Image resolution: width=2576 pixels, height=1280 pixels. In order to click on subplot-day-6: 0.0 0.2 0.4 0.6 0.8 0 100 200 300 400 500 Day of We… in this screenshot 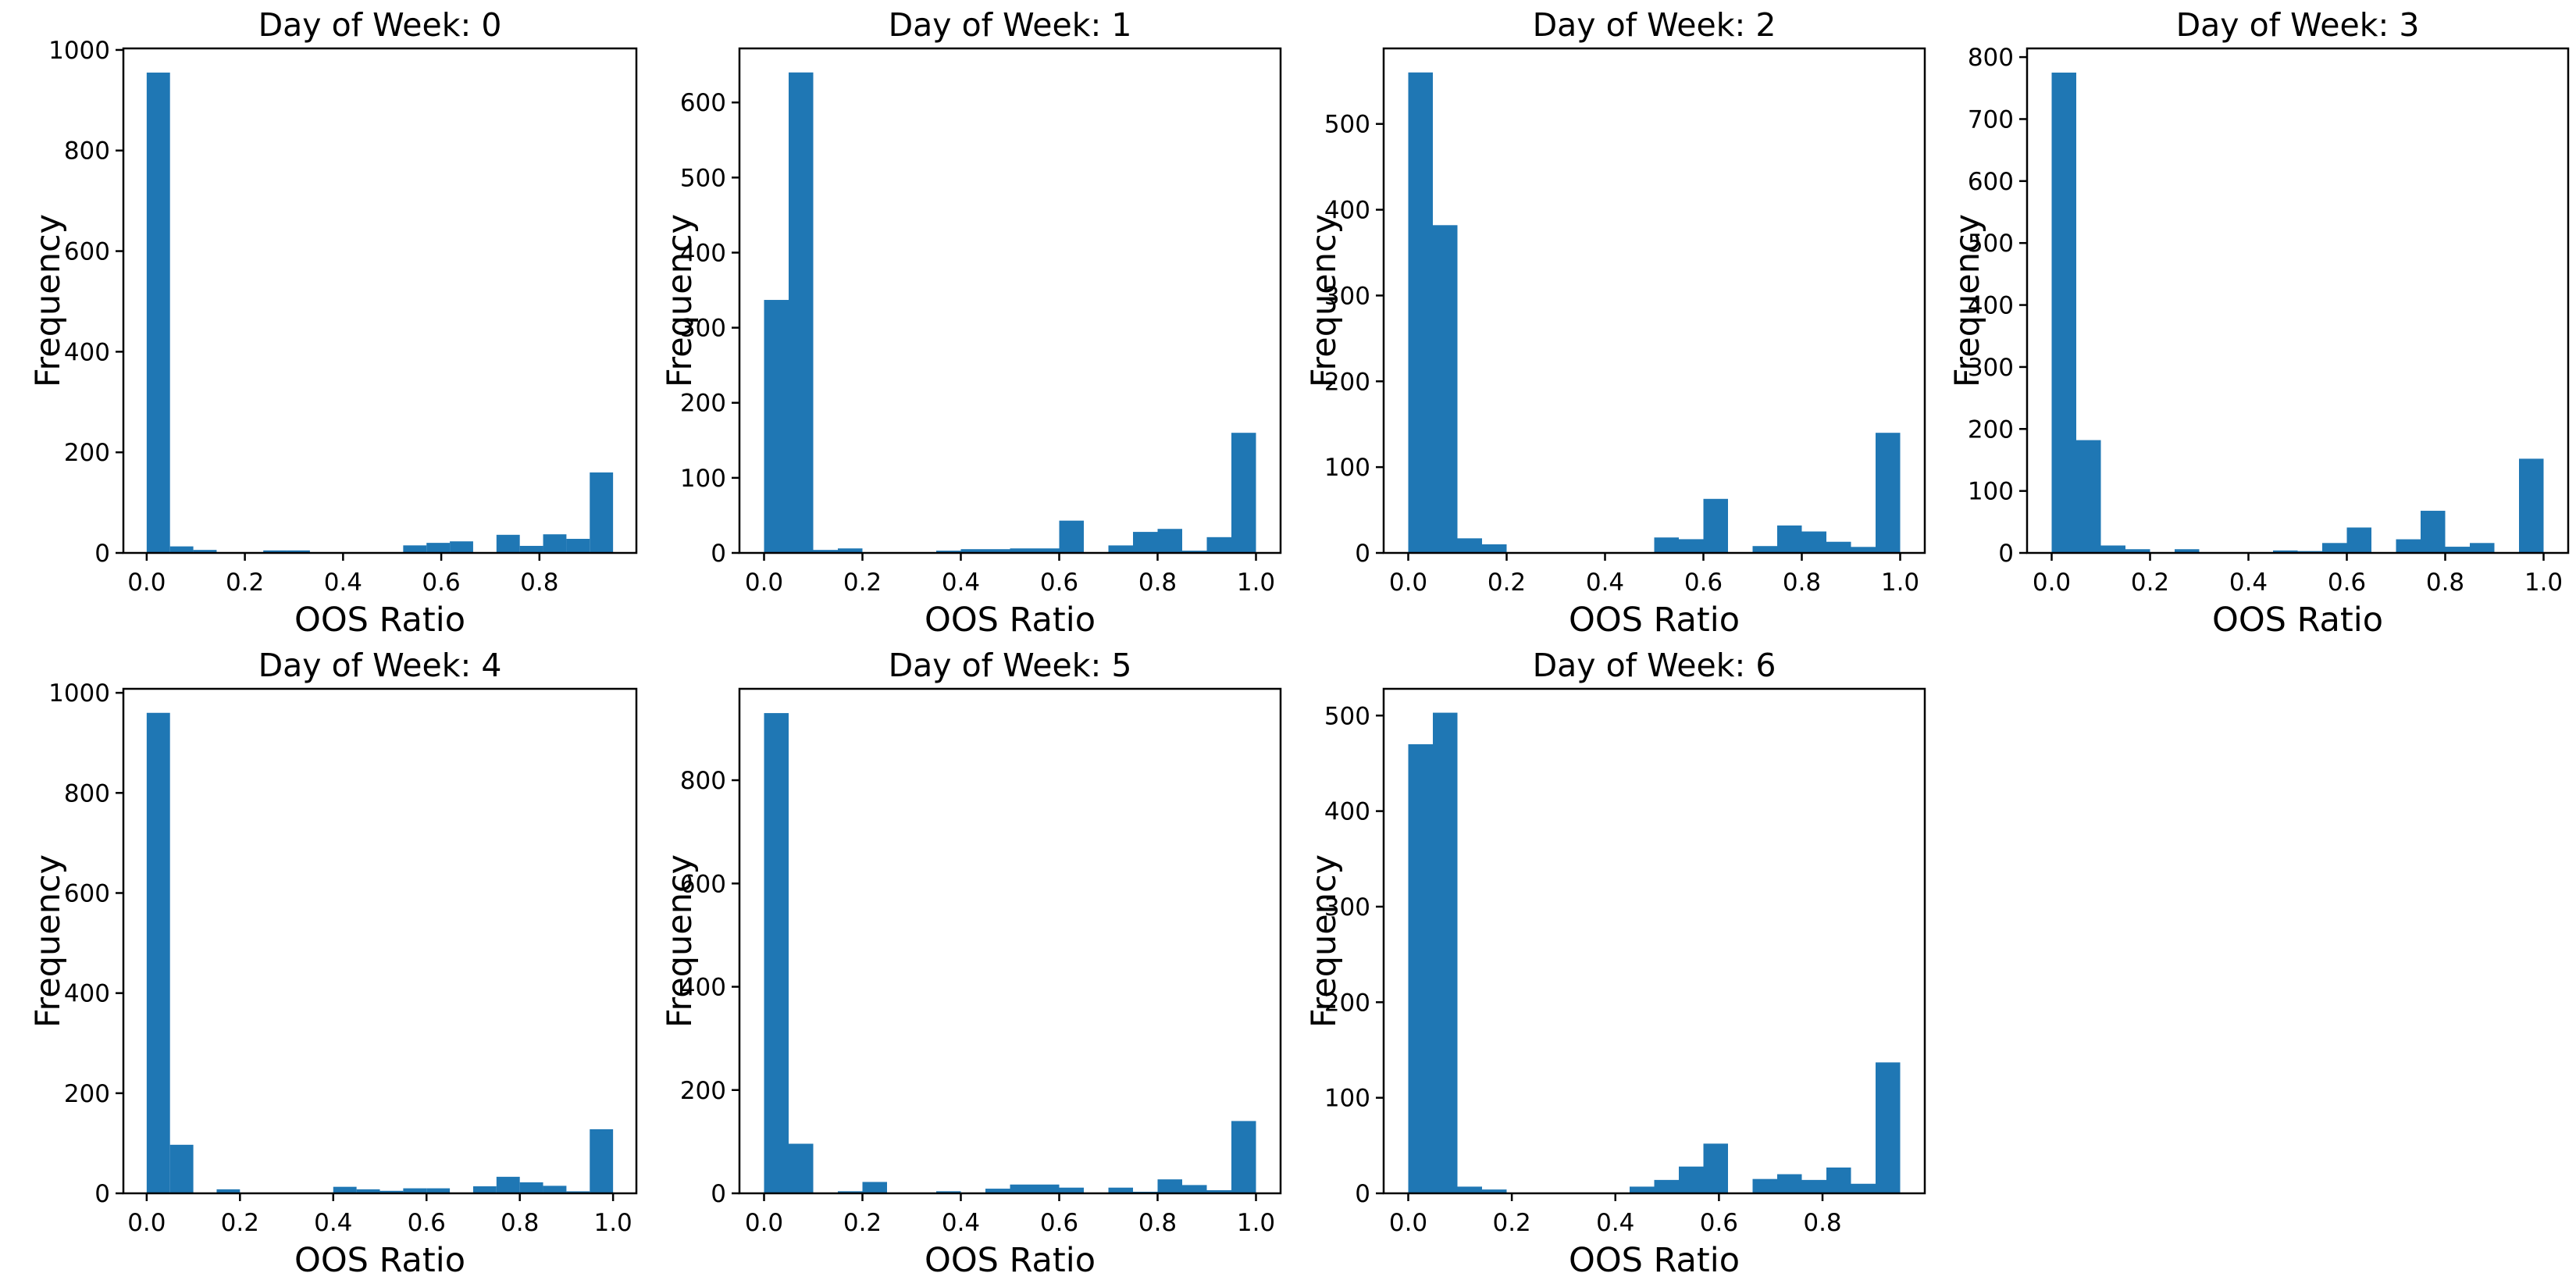, I will do `click(1610, 960)`.